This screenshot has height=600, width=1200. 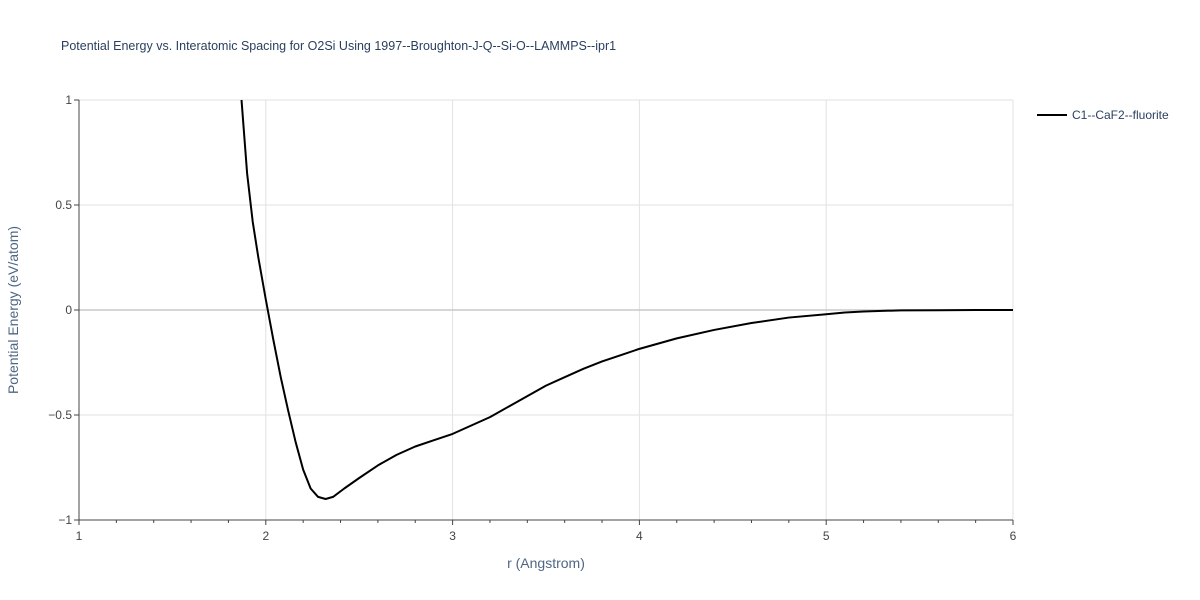 I want to click on y-tick-label: 1, so click(x=68, y=100).